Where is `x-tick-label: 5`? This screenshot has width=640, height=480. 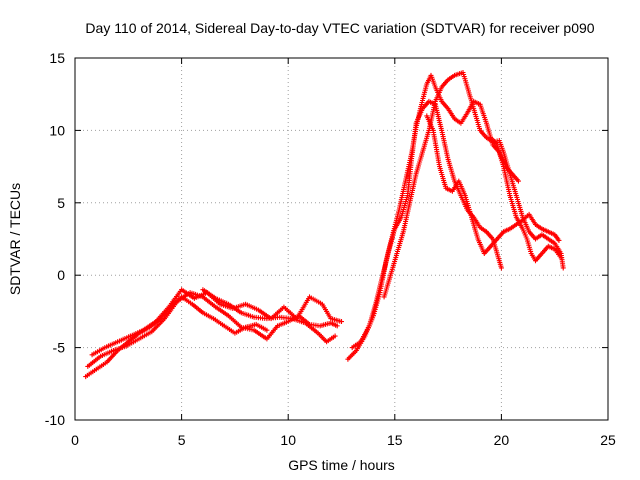
x-tick-label: 5 is located at coordinates (182, 440).